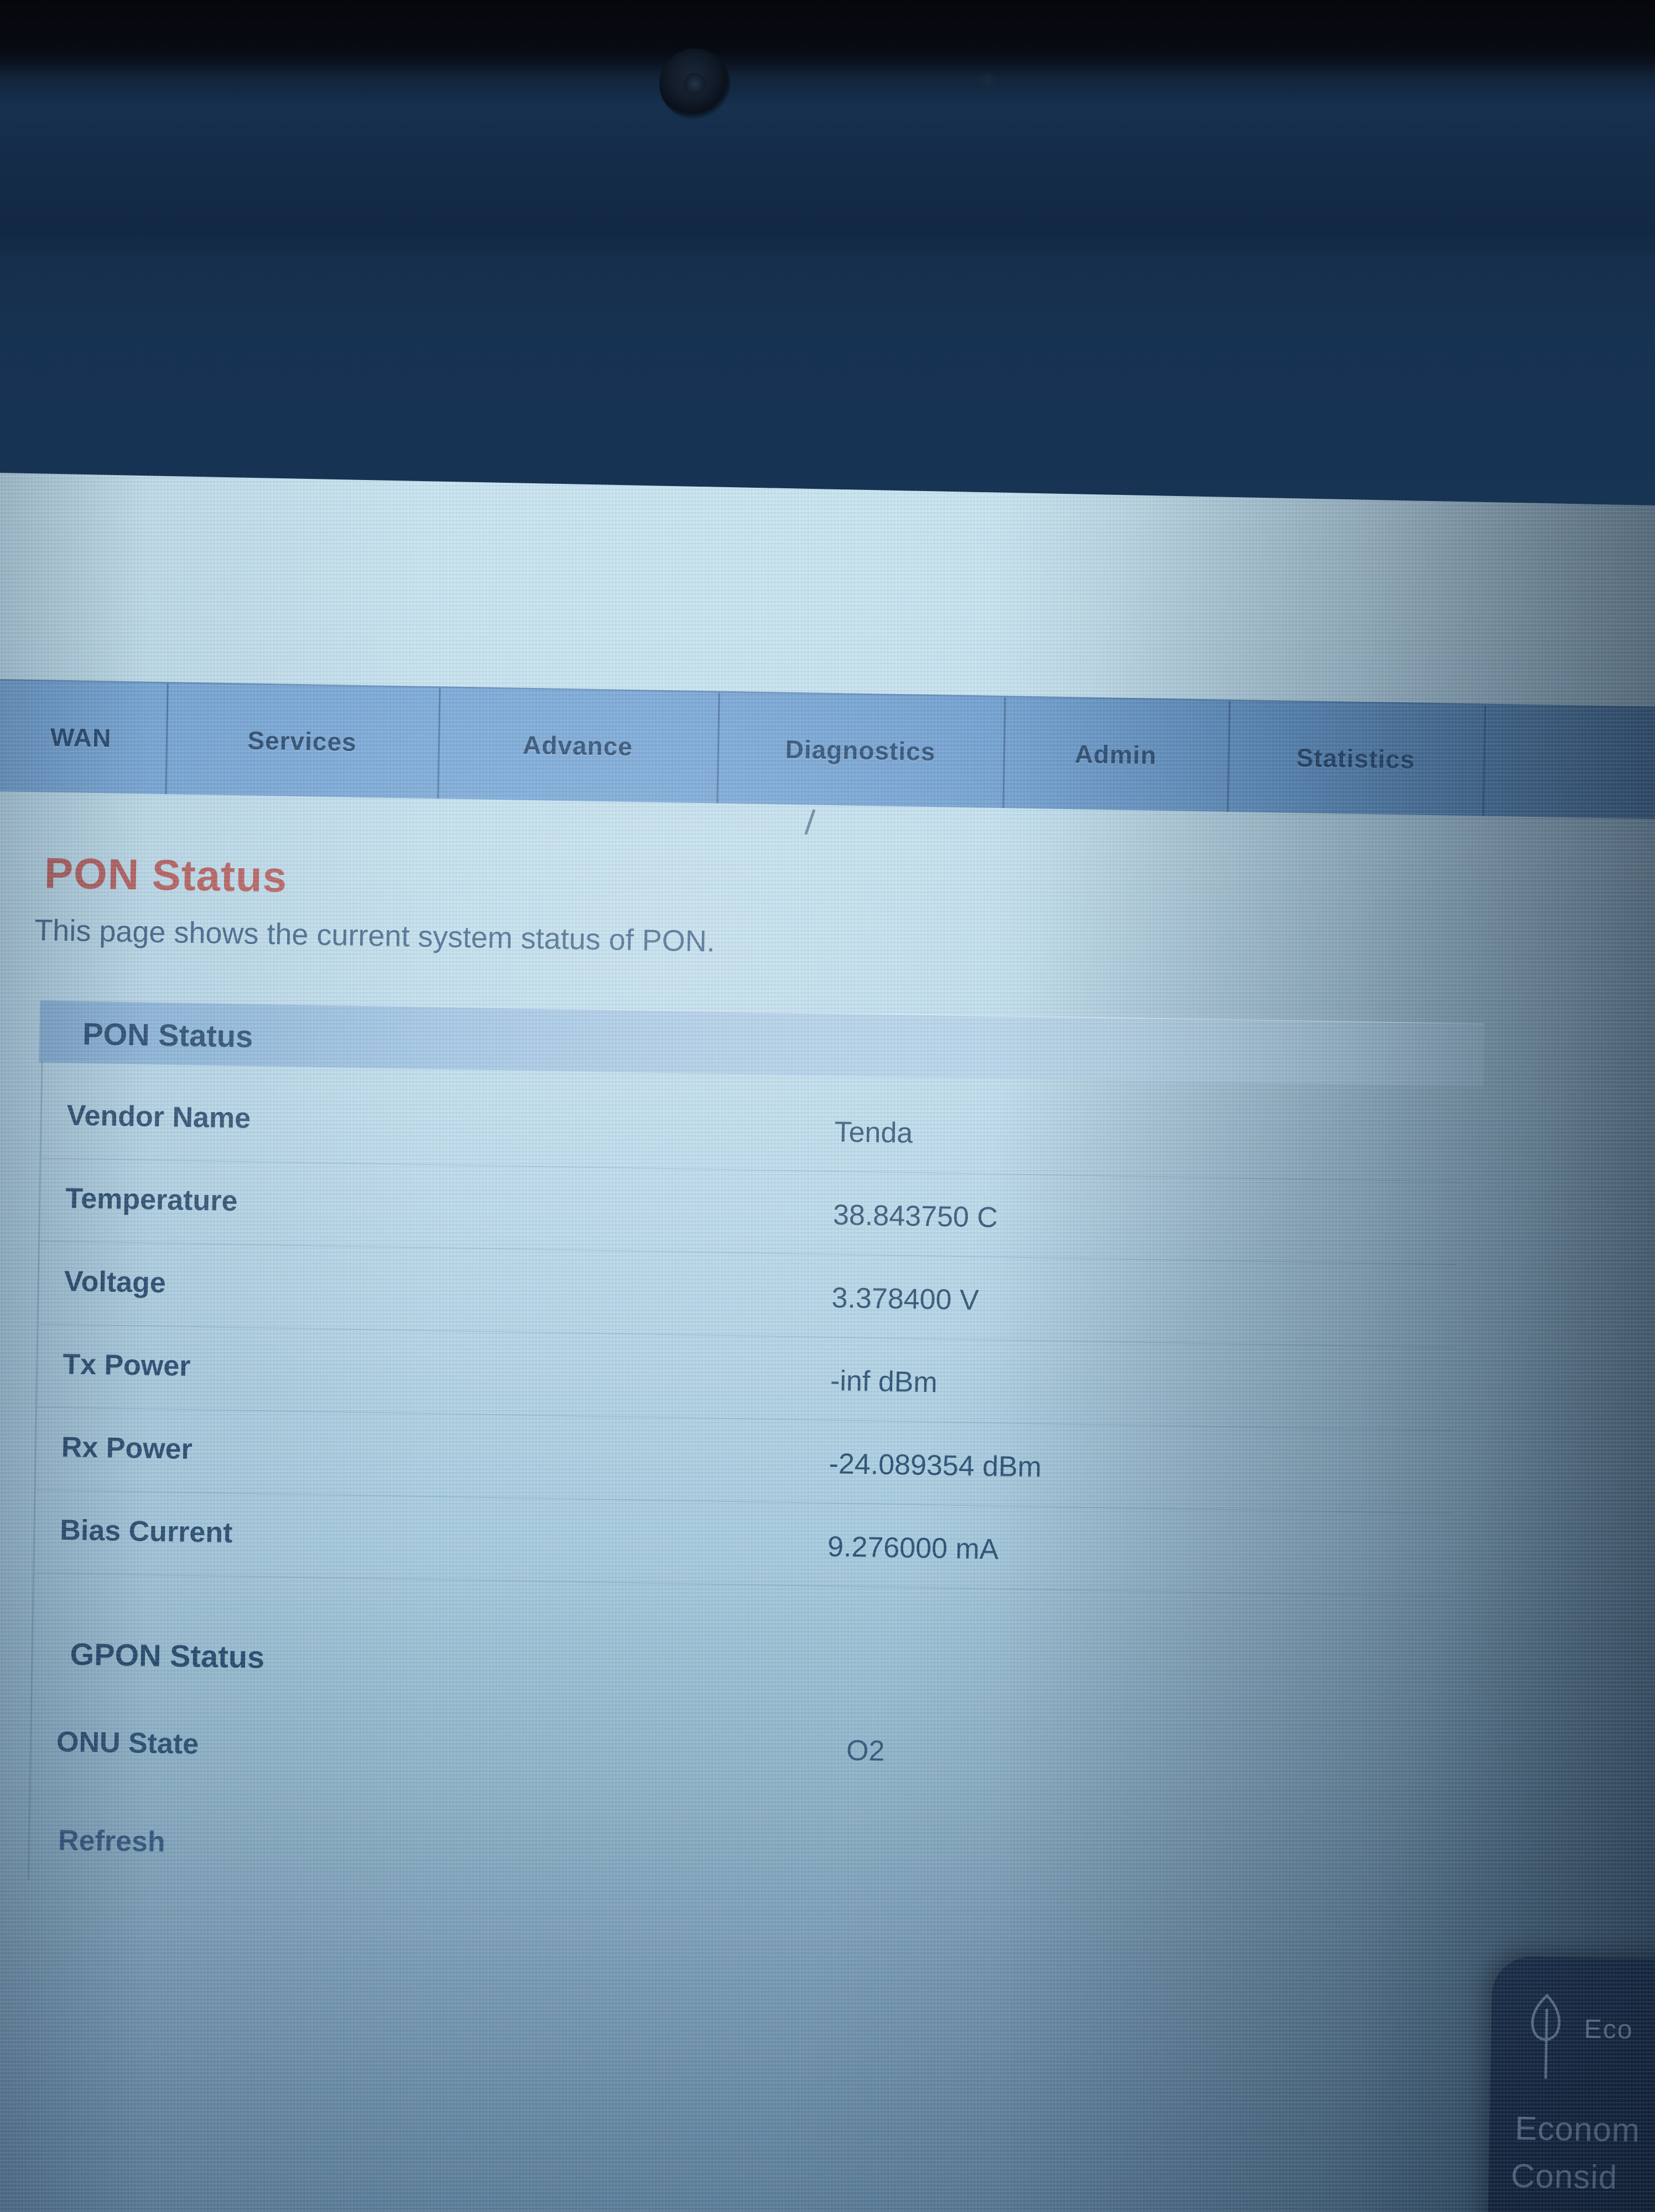  What do you see at coordinates (884, 1382) in the screenshot?
I see `row-value-tx-power: -inf dBm` at bounding box center [884, 1382].